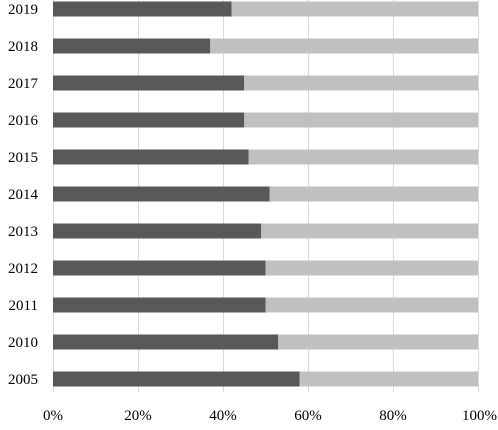 Image resolution: width=498 pixels, height=430 pixels. I want to click on category-label-2010: 2010, so click(23, 343).